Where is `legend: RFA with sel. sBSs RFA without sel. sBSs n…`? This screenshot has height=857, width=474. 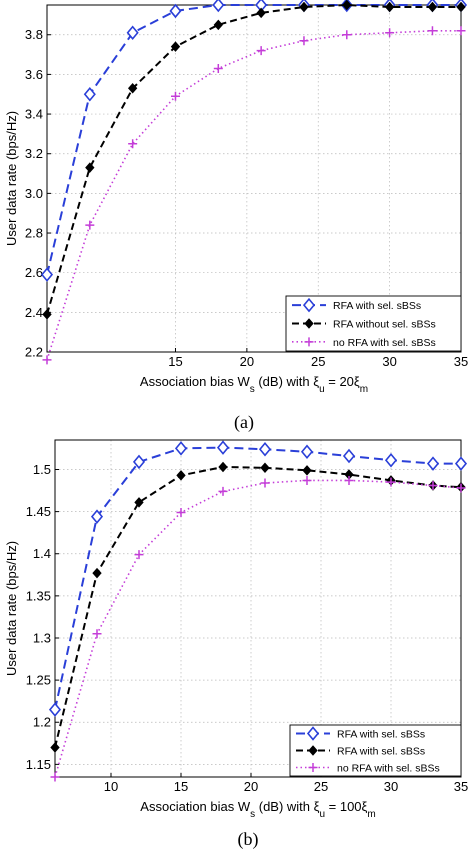 legend: RFA with sel. sBSs RFA without sel. sBSs n… is located at coordinates (373, 323).